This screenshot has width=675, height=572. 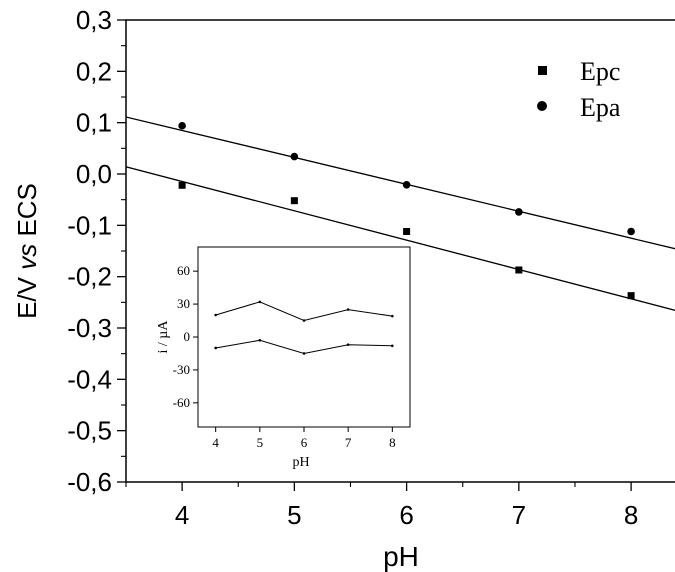 I want to click on x-tick-label-8: 8, so click(x=631, y=515).